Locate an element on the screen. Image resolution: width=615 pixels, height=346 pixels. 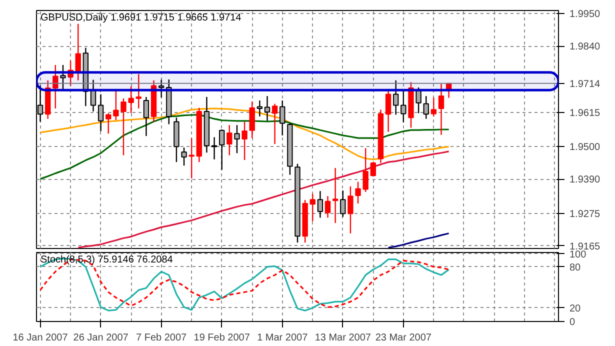
y-tick-label: 1.9275 is located at coordinates (585, 214).